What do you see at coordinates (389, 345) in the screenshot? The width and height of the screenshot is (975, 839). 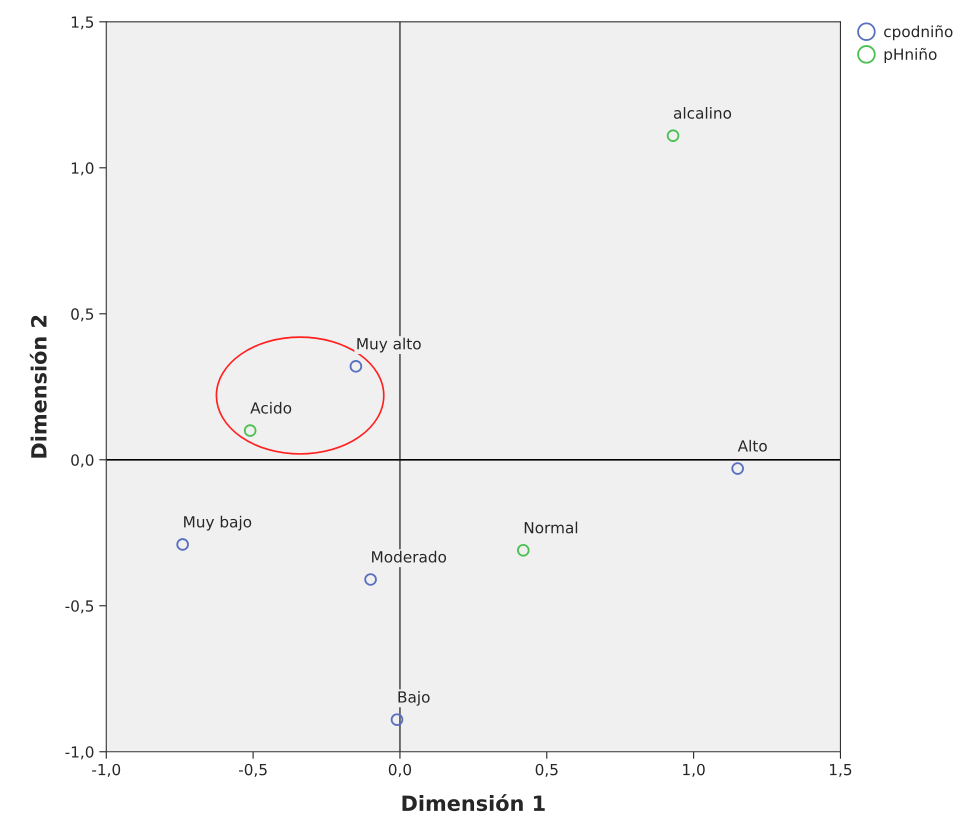 I see `annotation: Muy alto` at bounding box center [389, 345].